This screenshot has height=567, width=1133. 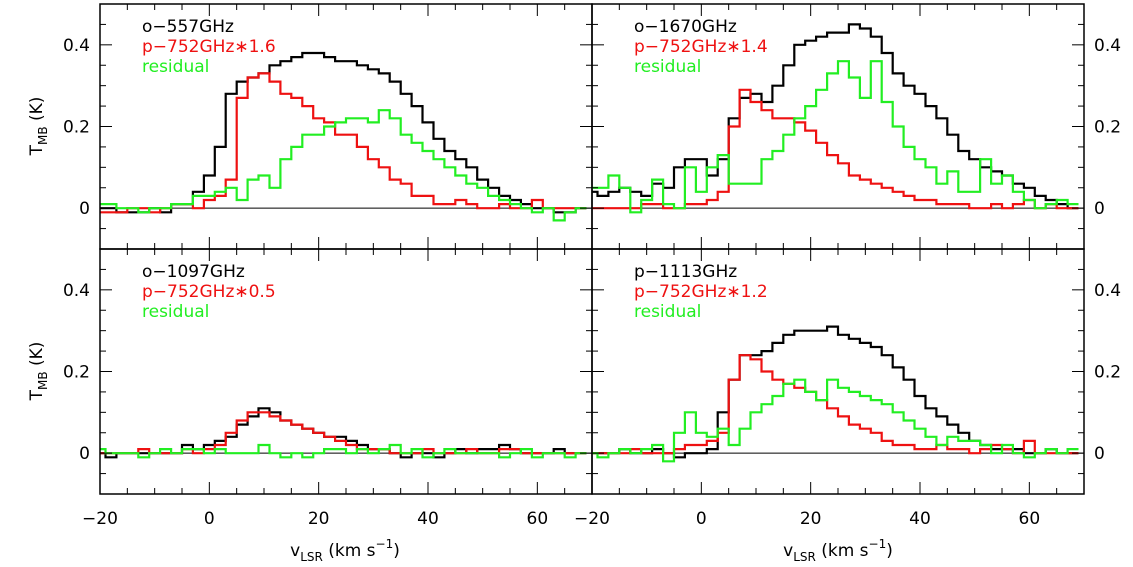 What do you see at coordinates (685, 272) in the screenshot?
I see `legend-entry: p−1113GHz` at bounding box center [685, 272].